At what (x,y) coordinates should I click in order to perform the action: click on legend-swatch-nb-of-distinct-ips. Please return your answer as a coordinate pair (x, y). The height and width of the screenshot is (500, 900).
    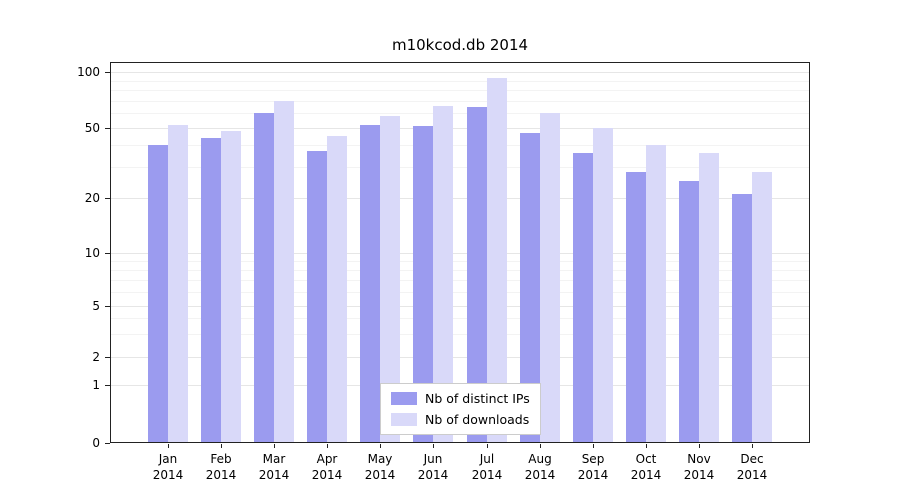
    Looking at the image, I should click on (404, 398).